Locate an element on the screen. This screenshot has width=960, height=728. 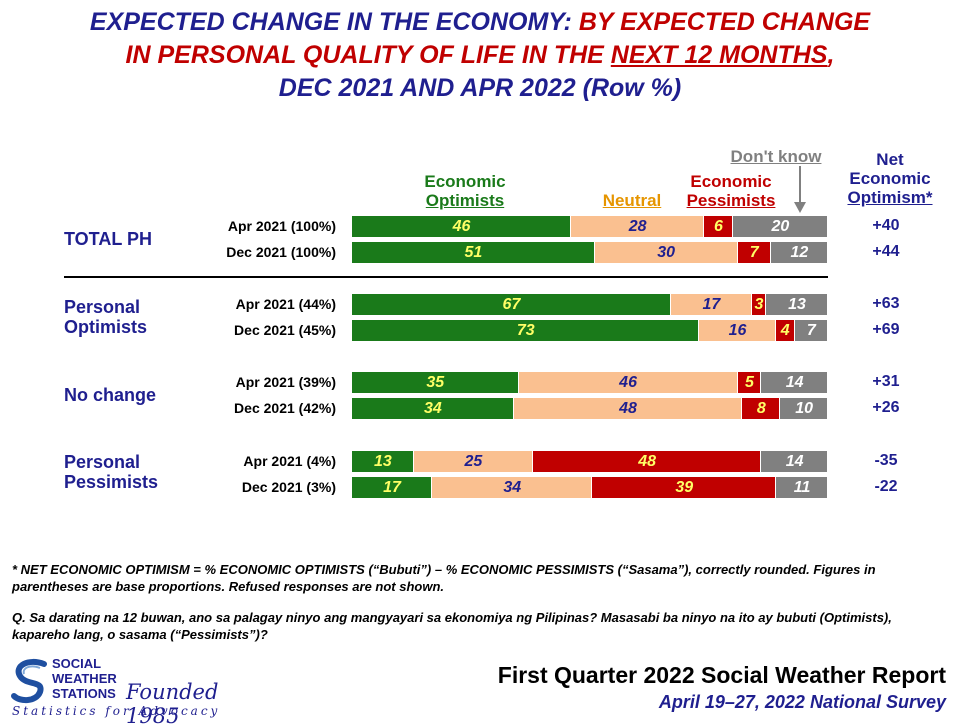
legend-pessimists-line1: Economic is located at coordinates (731, 181).